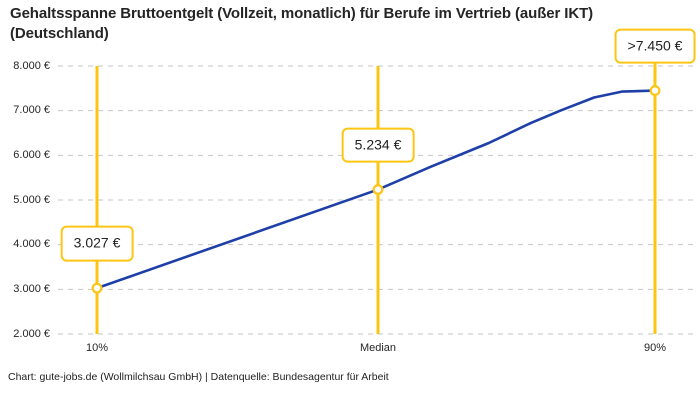 The image size is (700, 400). I want to click on y-tick-label: 4.000 €, so click(31, 244).